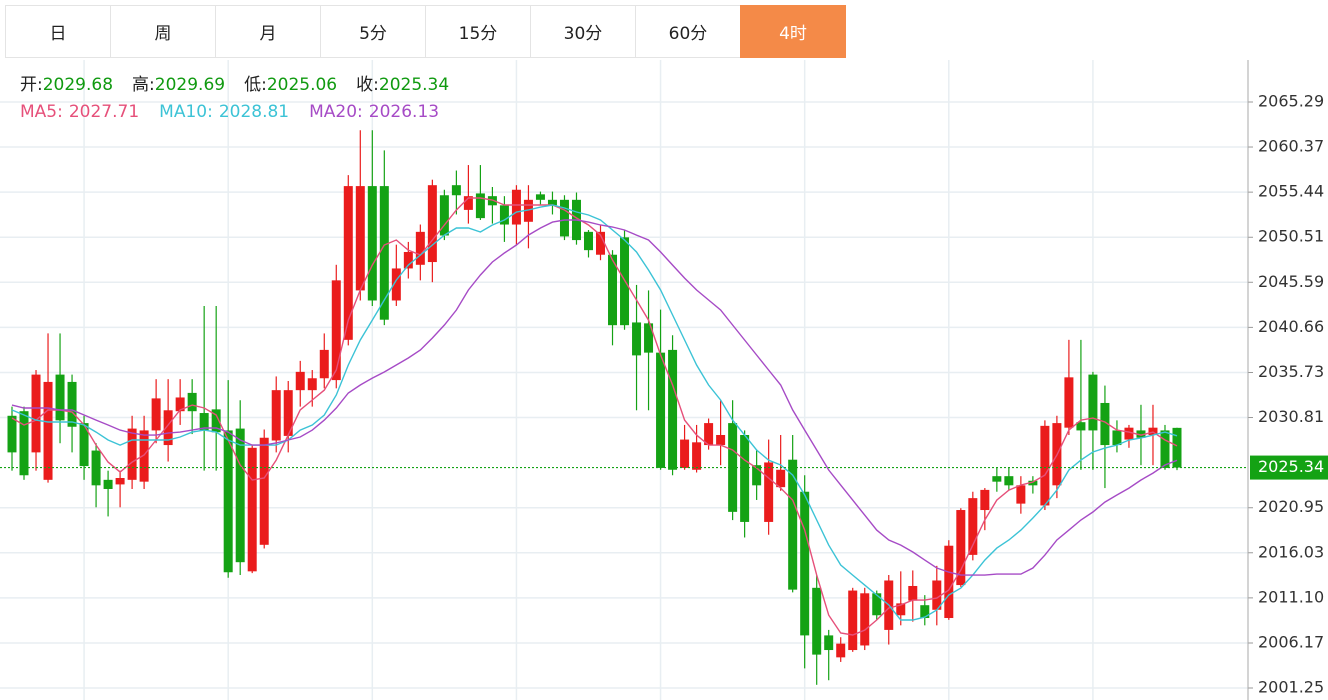  Describe the element at coordinates (336, 112) in the screenshot. I see `legend-label: MA20:` at that location.